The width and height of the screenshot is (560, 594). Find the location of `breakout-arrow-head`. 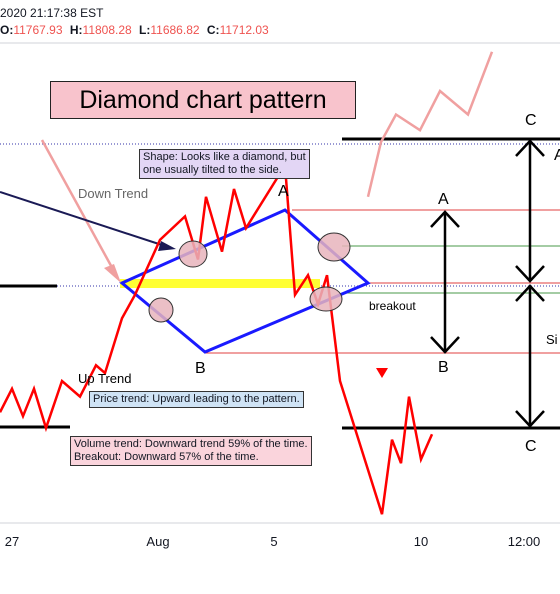

breakout-arrow-head is located at coordinates (382, 373).